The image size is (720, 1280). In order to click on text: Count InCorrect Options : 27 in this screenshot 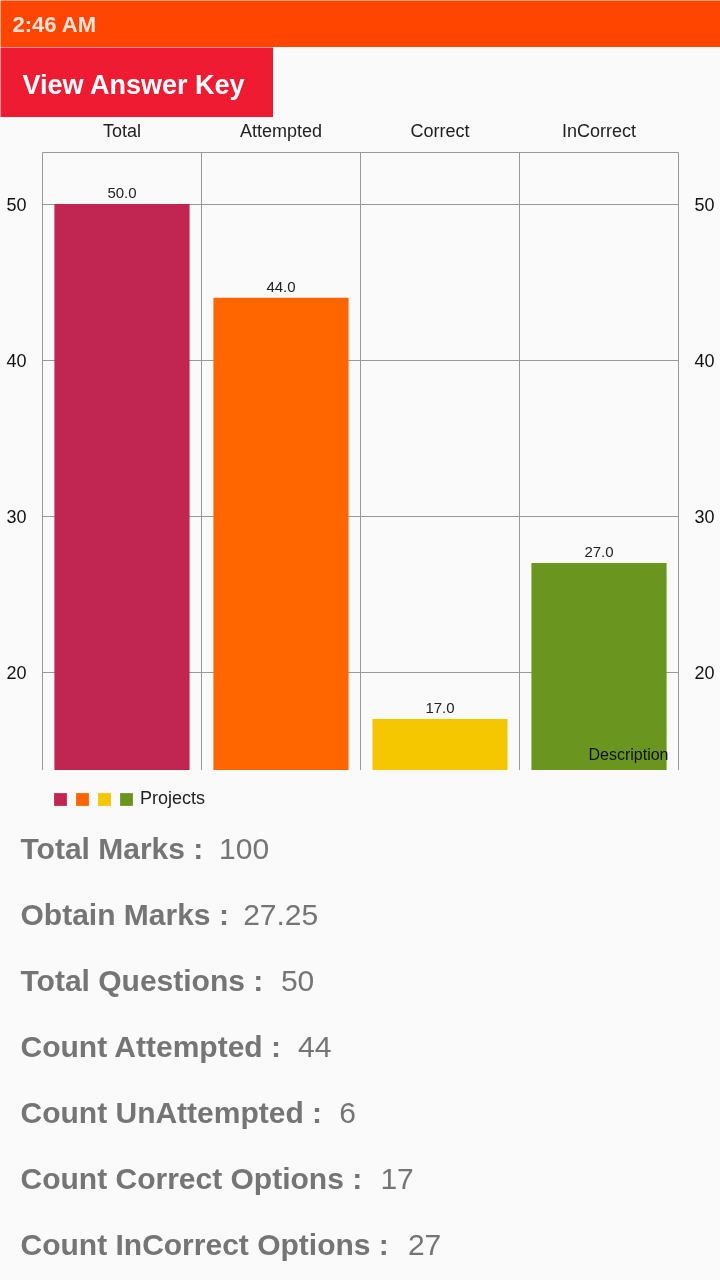, I will do `click(231, 1244)`.